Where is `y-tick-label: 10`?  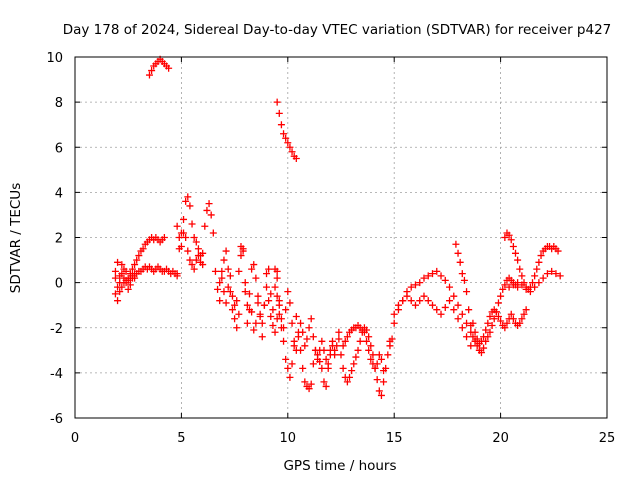 y-tick-label: 10 is located at coordinates (54, 58).